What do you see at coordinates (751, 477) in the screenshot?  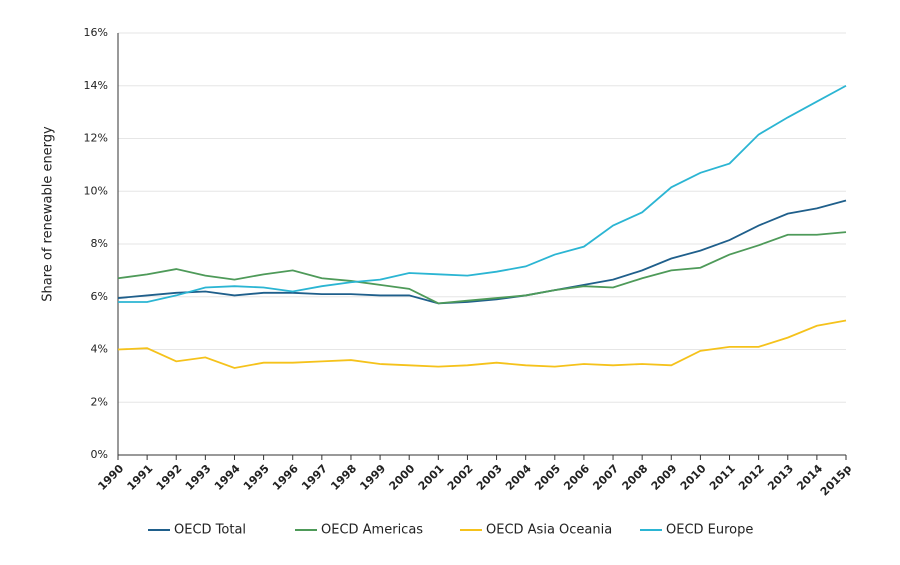 I see `x-tick-label: 2012` at bounding box center [751, 477].